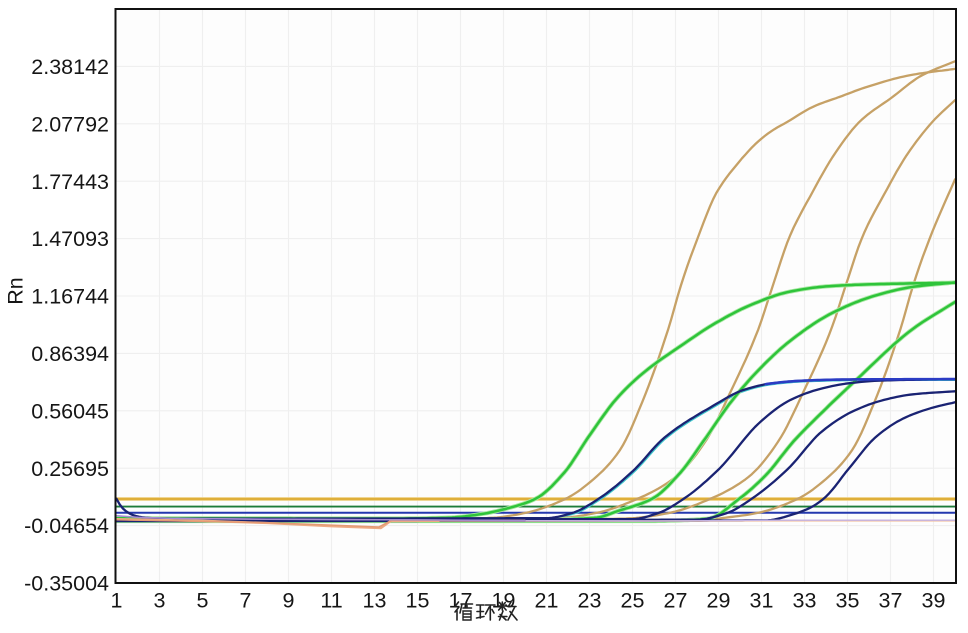 Image resolution: width=968 pixels, height=633 pixels. I want to click on svg-text: 5, so click(203, 601).